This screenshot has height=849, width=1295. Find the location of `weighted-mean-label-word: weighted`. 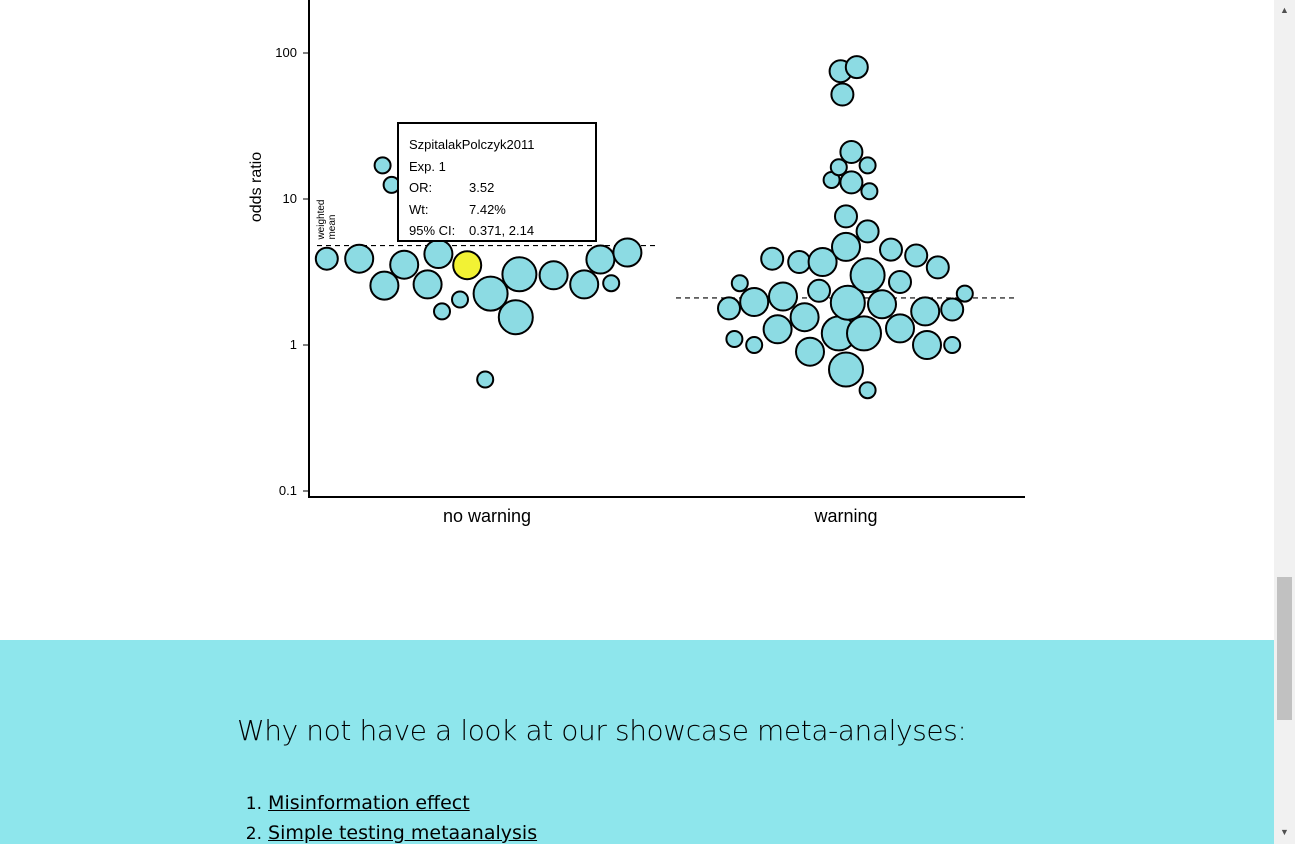

weighted-mean-label-word: weighted is located at coordinates (321, 220).